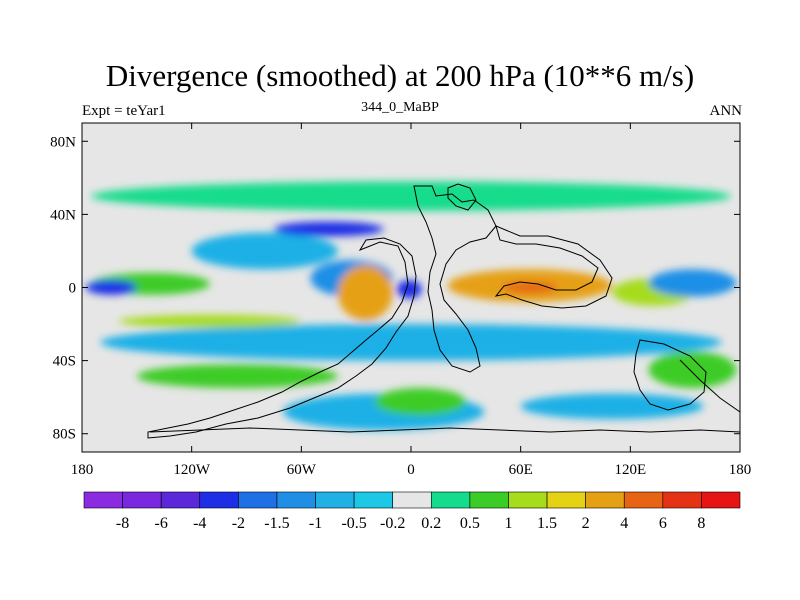  Describe the element at coordinates (73, 289) in the screenshot. I see `y-tick-label: 0` at that location.